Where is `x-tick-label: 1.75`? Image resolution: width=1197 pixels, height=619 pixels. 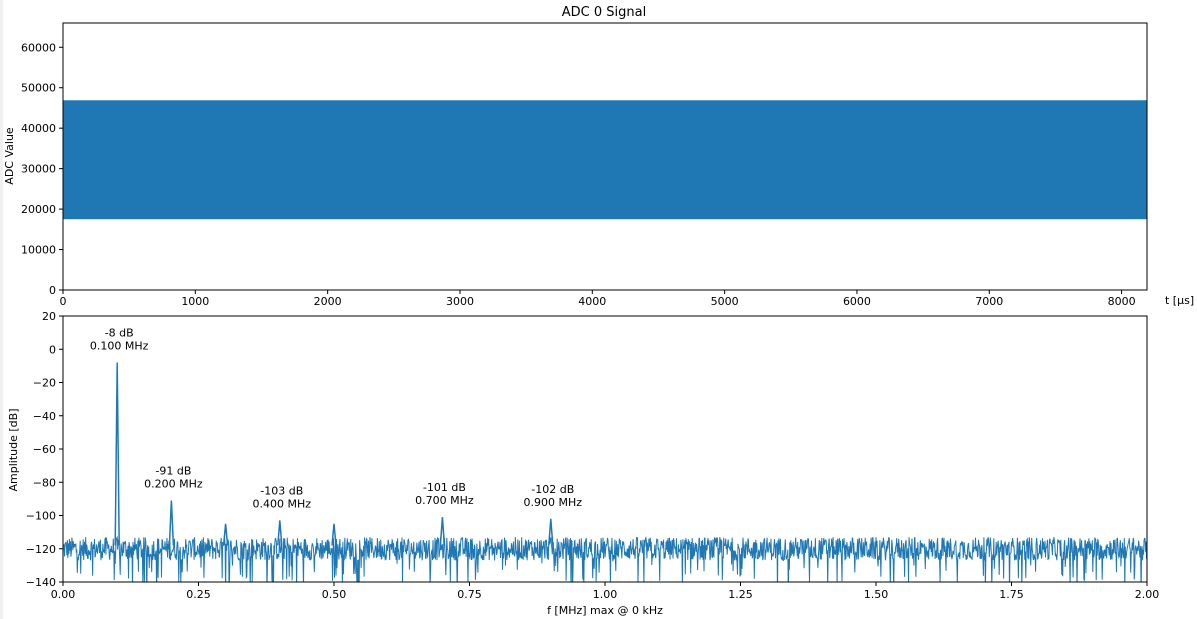
x-tick-label: 1.75 is located at coordinates (1011, 594).